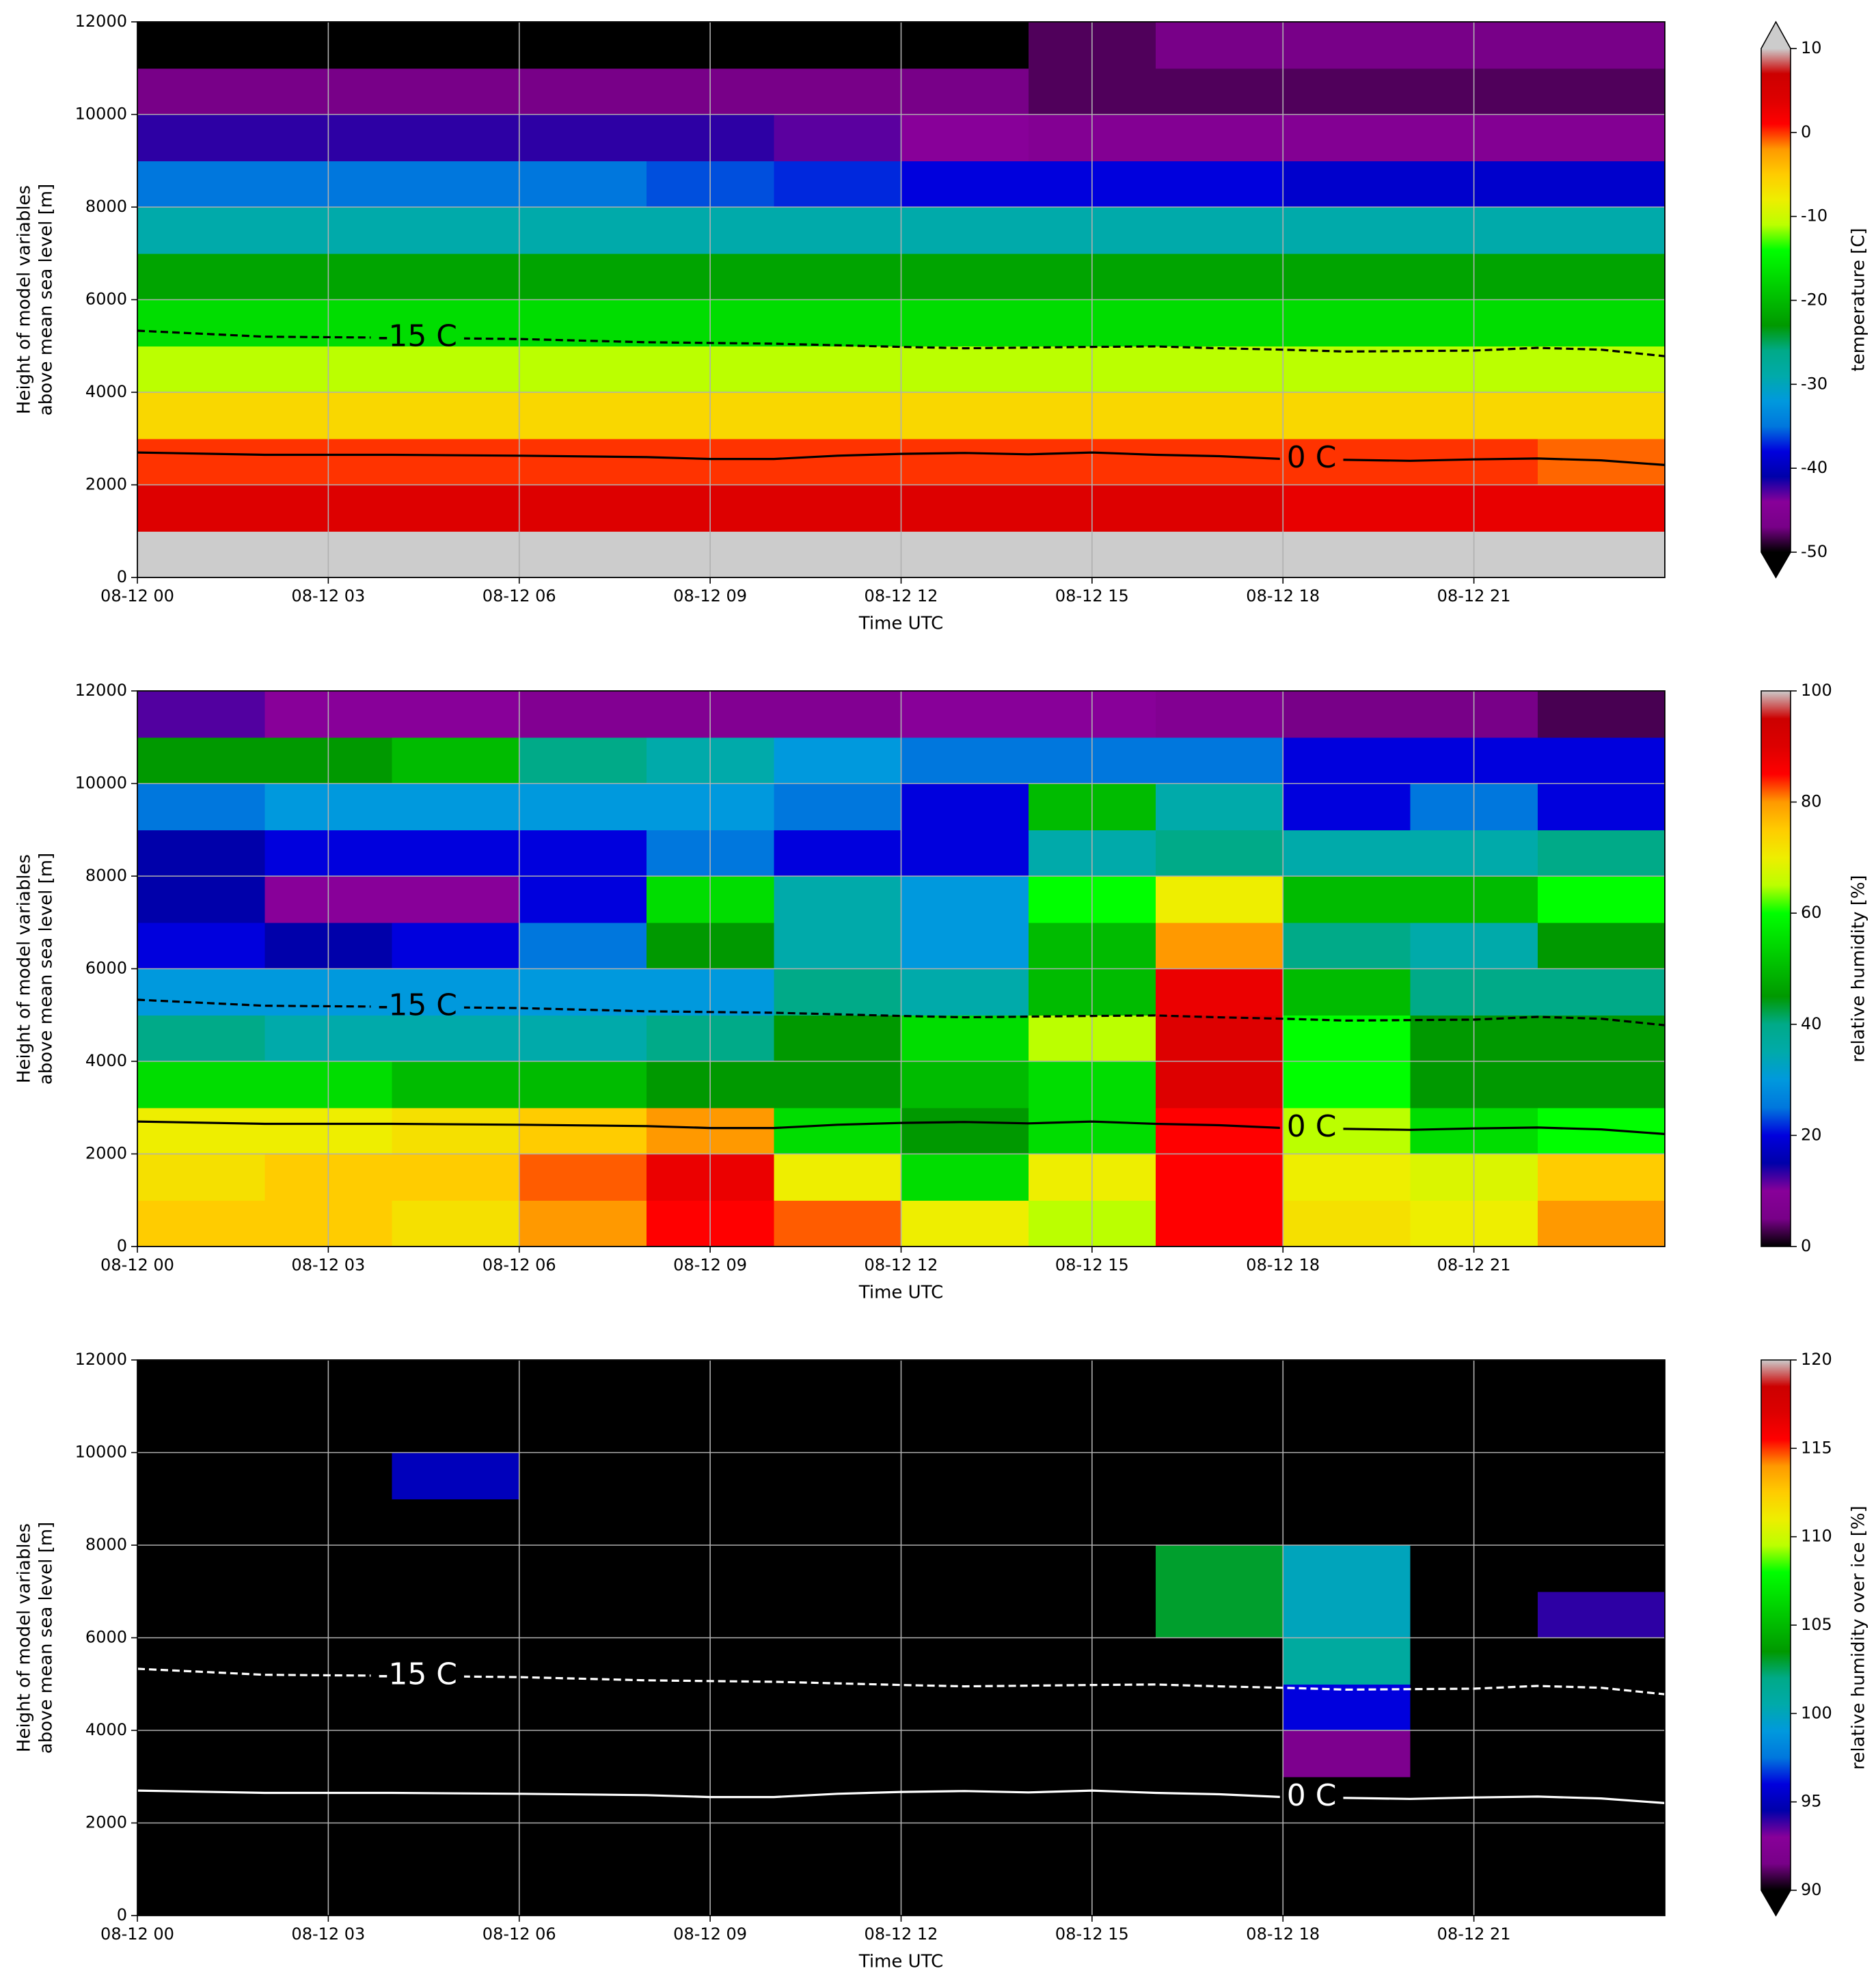  I want to click on x-tick-label: 08-12 15, so click(1092, 1934).